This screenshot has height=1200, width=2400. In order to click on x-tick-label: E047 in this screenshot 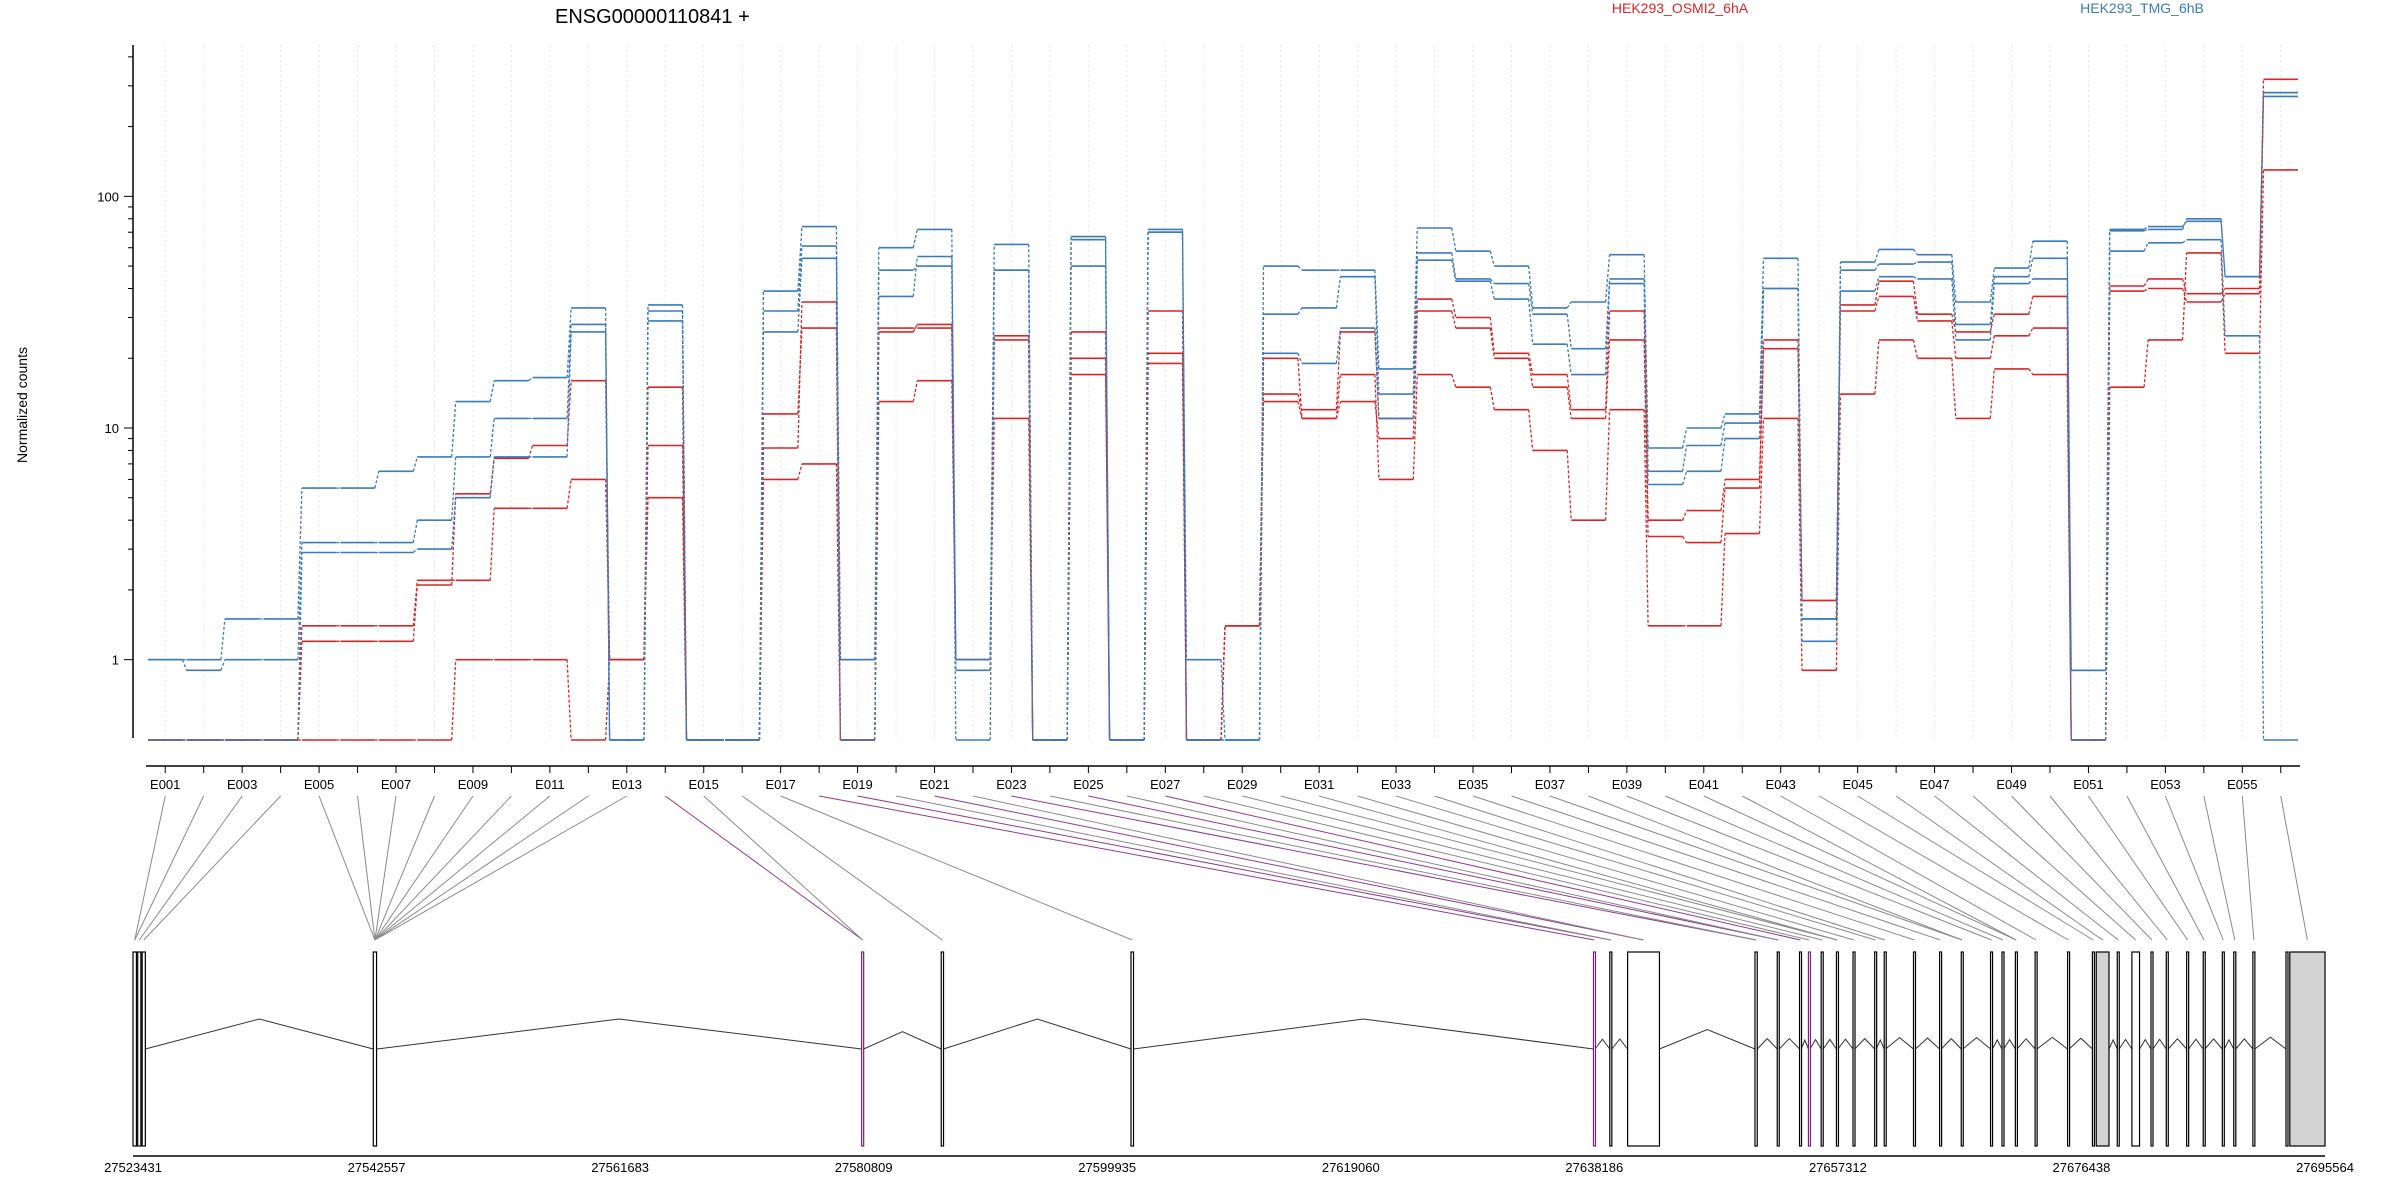, I will do `click(1934, 784)`.